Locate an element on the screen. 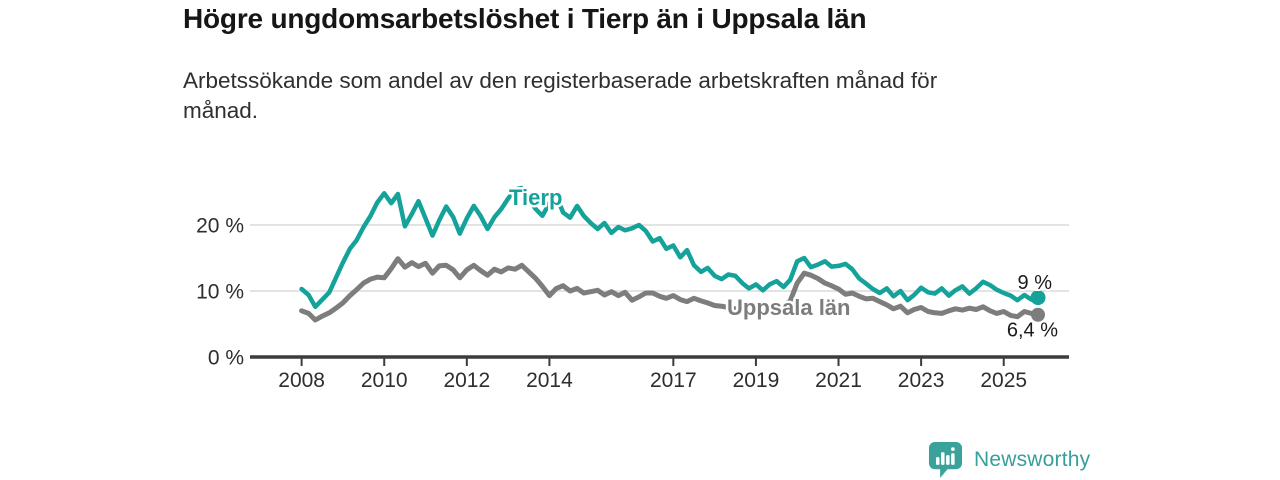 The width and height of the screenshot is (1280, 480). newsworthy-bars-bubble-icon is located at coordinates (945, 460).